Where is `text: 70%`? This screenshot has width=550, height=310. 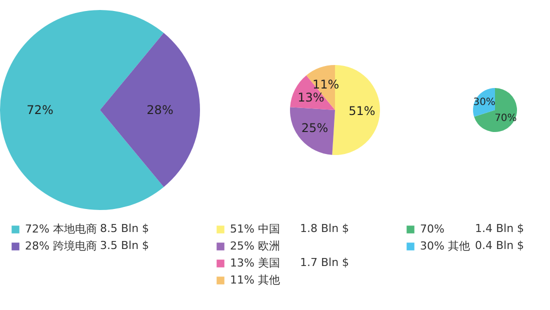
text: 70% is located at coordinates (432, 229).